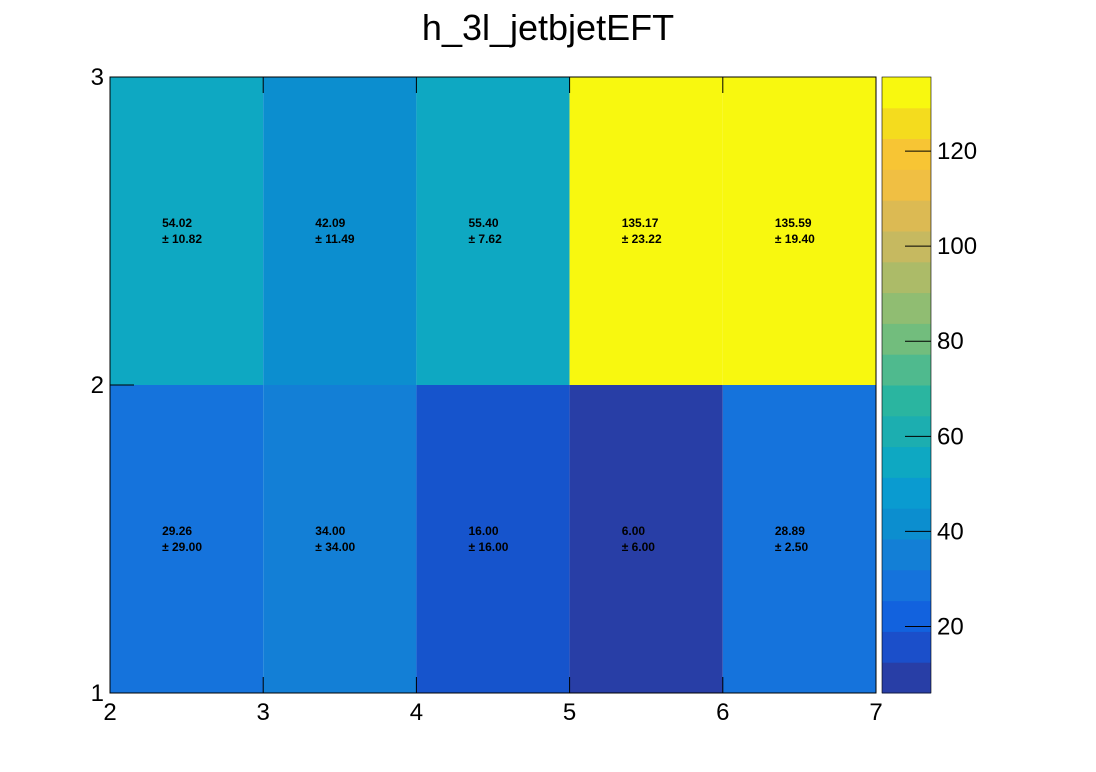 The image size is (1096, 772). What do you see at coordinates (483, 531) in the screenshot?
I see `cell-value-label: 16.00` at bounding box center [483, 531].